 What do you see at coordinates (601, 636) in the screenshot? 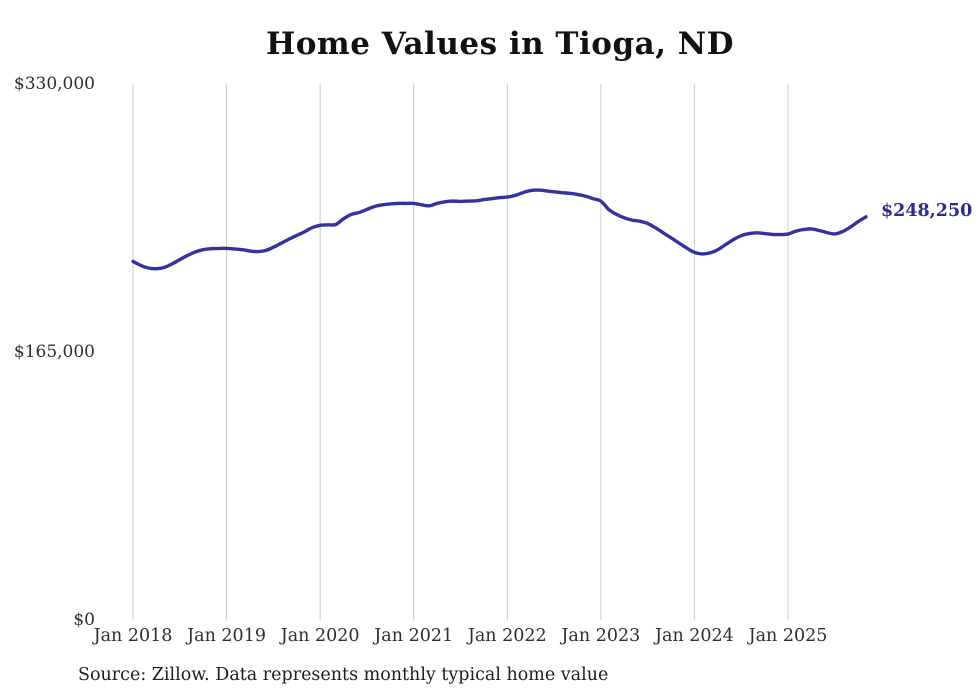
I see `x-axis-tick-label: Jan 2023` at bounding box center [601, 636].